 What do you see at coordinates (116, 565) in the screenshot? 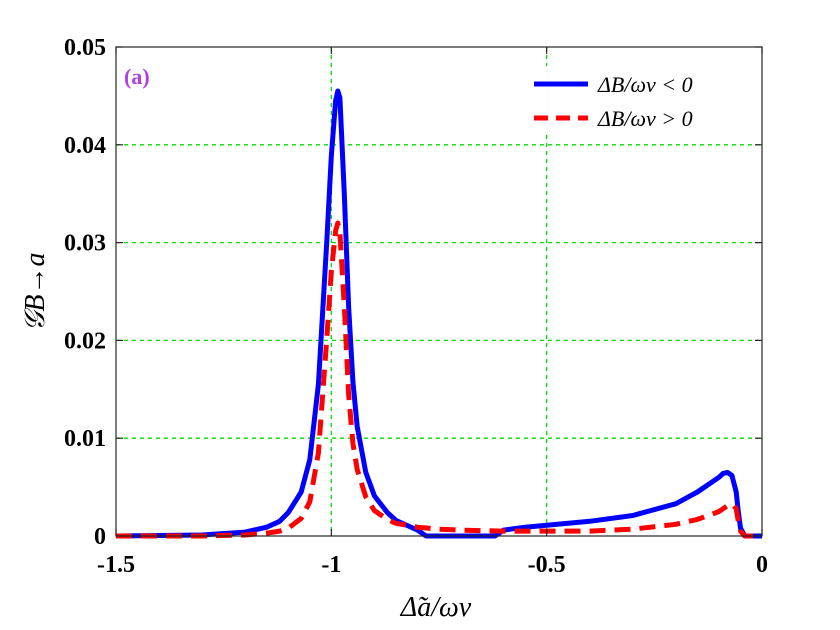
I see `x-tick-label: -1.5` at bounding box center [116, 565].